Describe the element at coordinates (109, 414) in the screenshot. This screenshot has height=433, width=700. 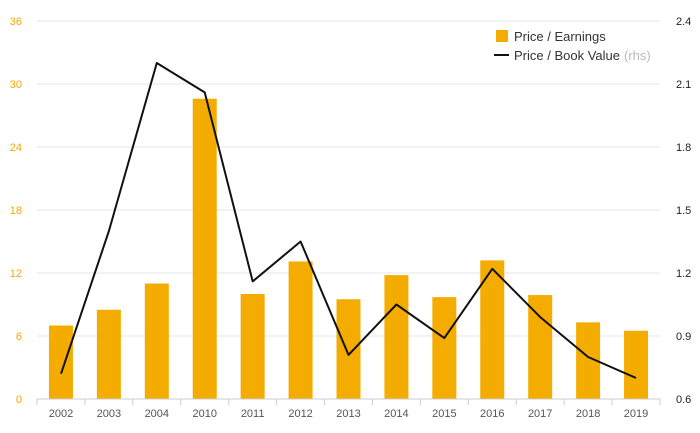
I see `x-tick-label: 2003` at that location.